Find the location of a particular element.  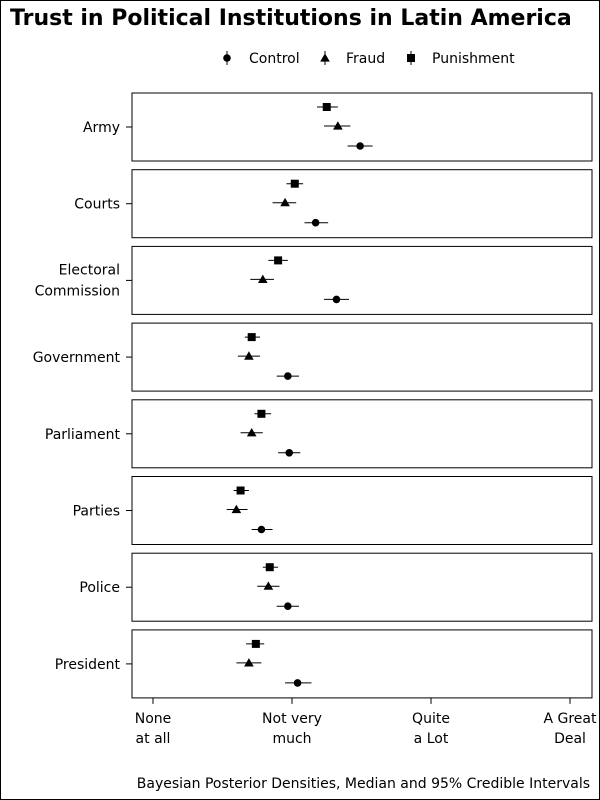

point-courts-control is located at coordinates (315, 222).